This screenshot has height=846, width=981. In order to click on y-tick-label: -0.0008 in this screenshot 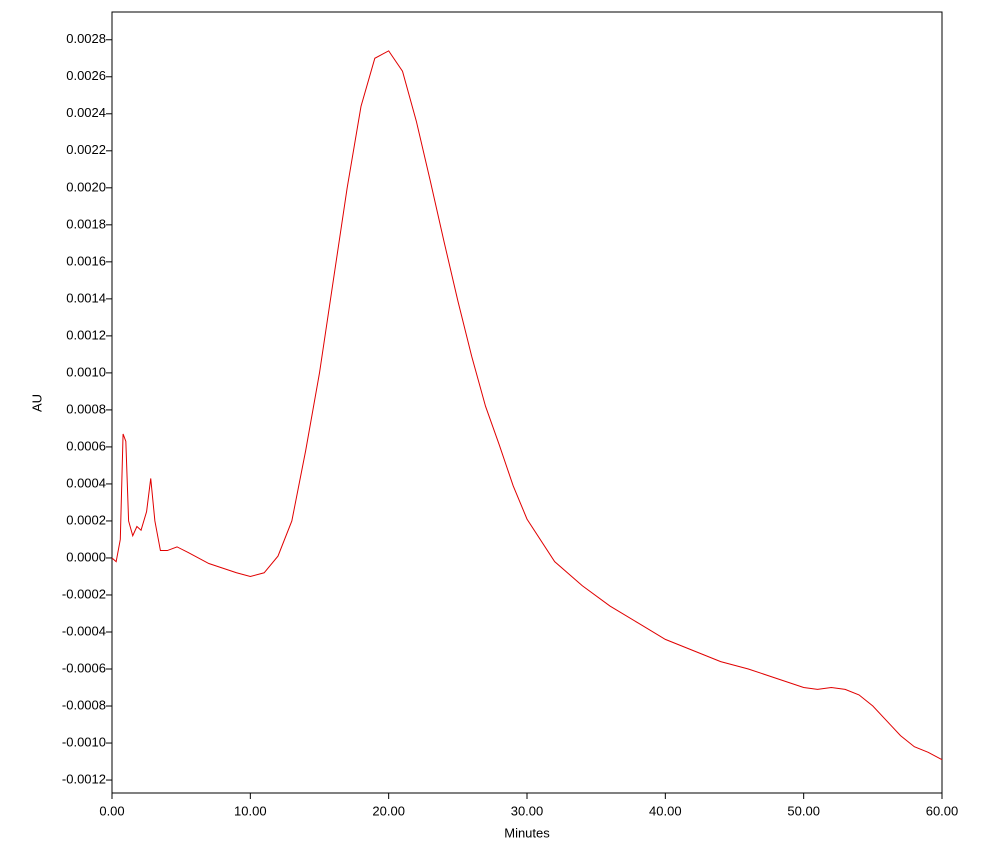, I will do `click(84, 704)`.